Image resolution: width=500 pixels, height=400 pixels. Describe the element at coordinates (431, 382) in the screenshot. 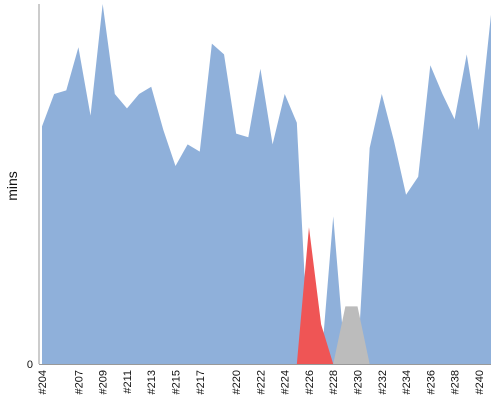

I see `x-tick-label: #236` at that location.